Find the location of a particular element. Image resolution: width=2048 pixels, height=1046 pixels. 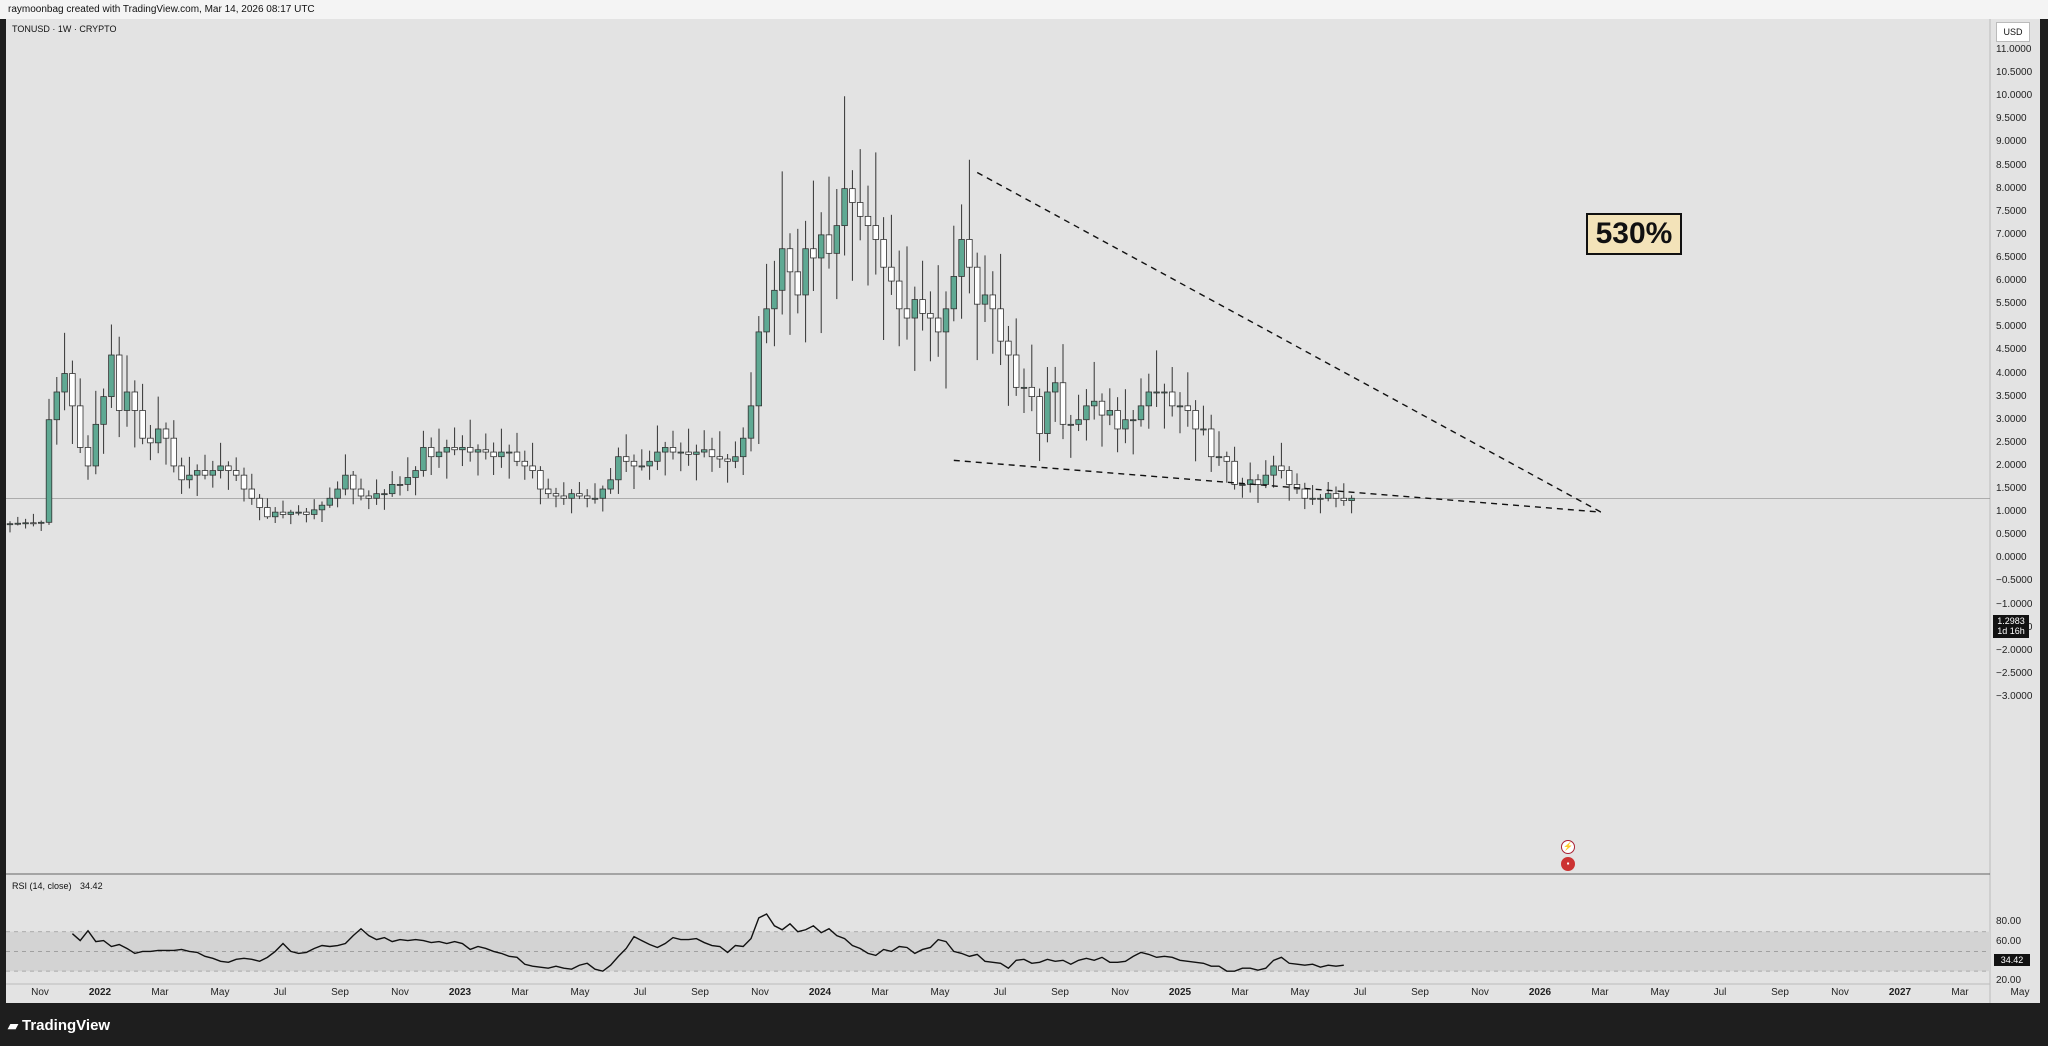

price-tick-label: 0.5000 is located at coordinates (2011, 535).